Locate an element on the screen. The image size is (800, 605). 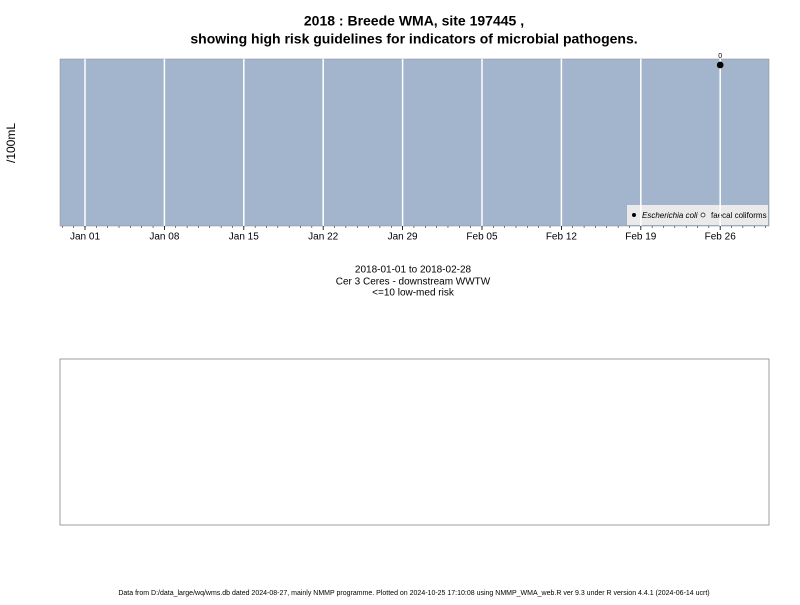
legend-label: faecal coliforms is located at coordinates (739, 215).